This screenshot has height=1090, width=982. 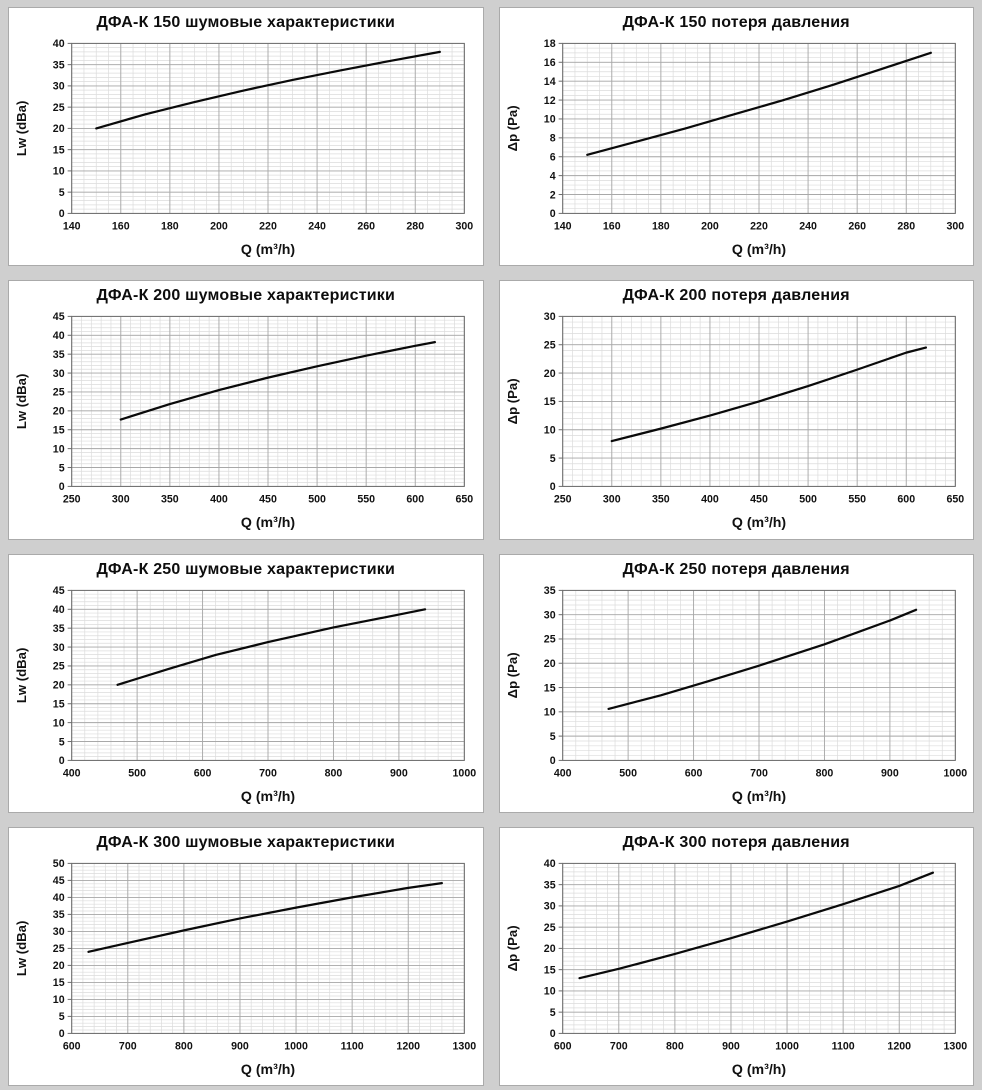 I want to click on svg-text: 900, so click(x=399, y=773).